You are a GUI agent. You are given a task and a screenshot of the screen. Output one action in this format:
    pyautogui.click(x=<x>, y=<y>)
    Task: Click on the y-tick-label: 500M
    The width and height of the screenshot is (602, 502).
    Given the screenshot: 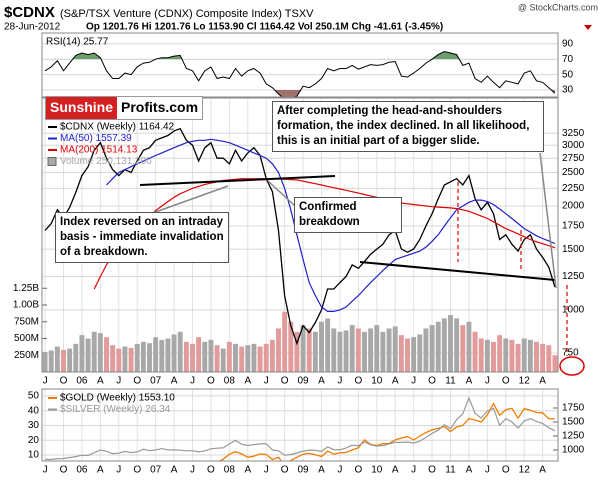 What is the action you would take?
    pyautogui.click(x=26, y=338)
    